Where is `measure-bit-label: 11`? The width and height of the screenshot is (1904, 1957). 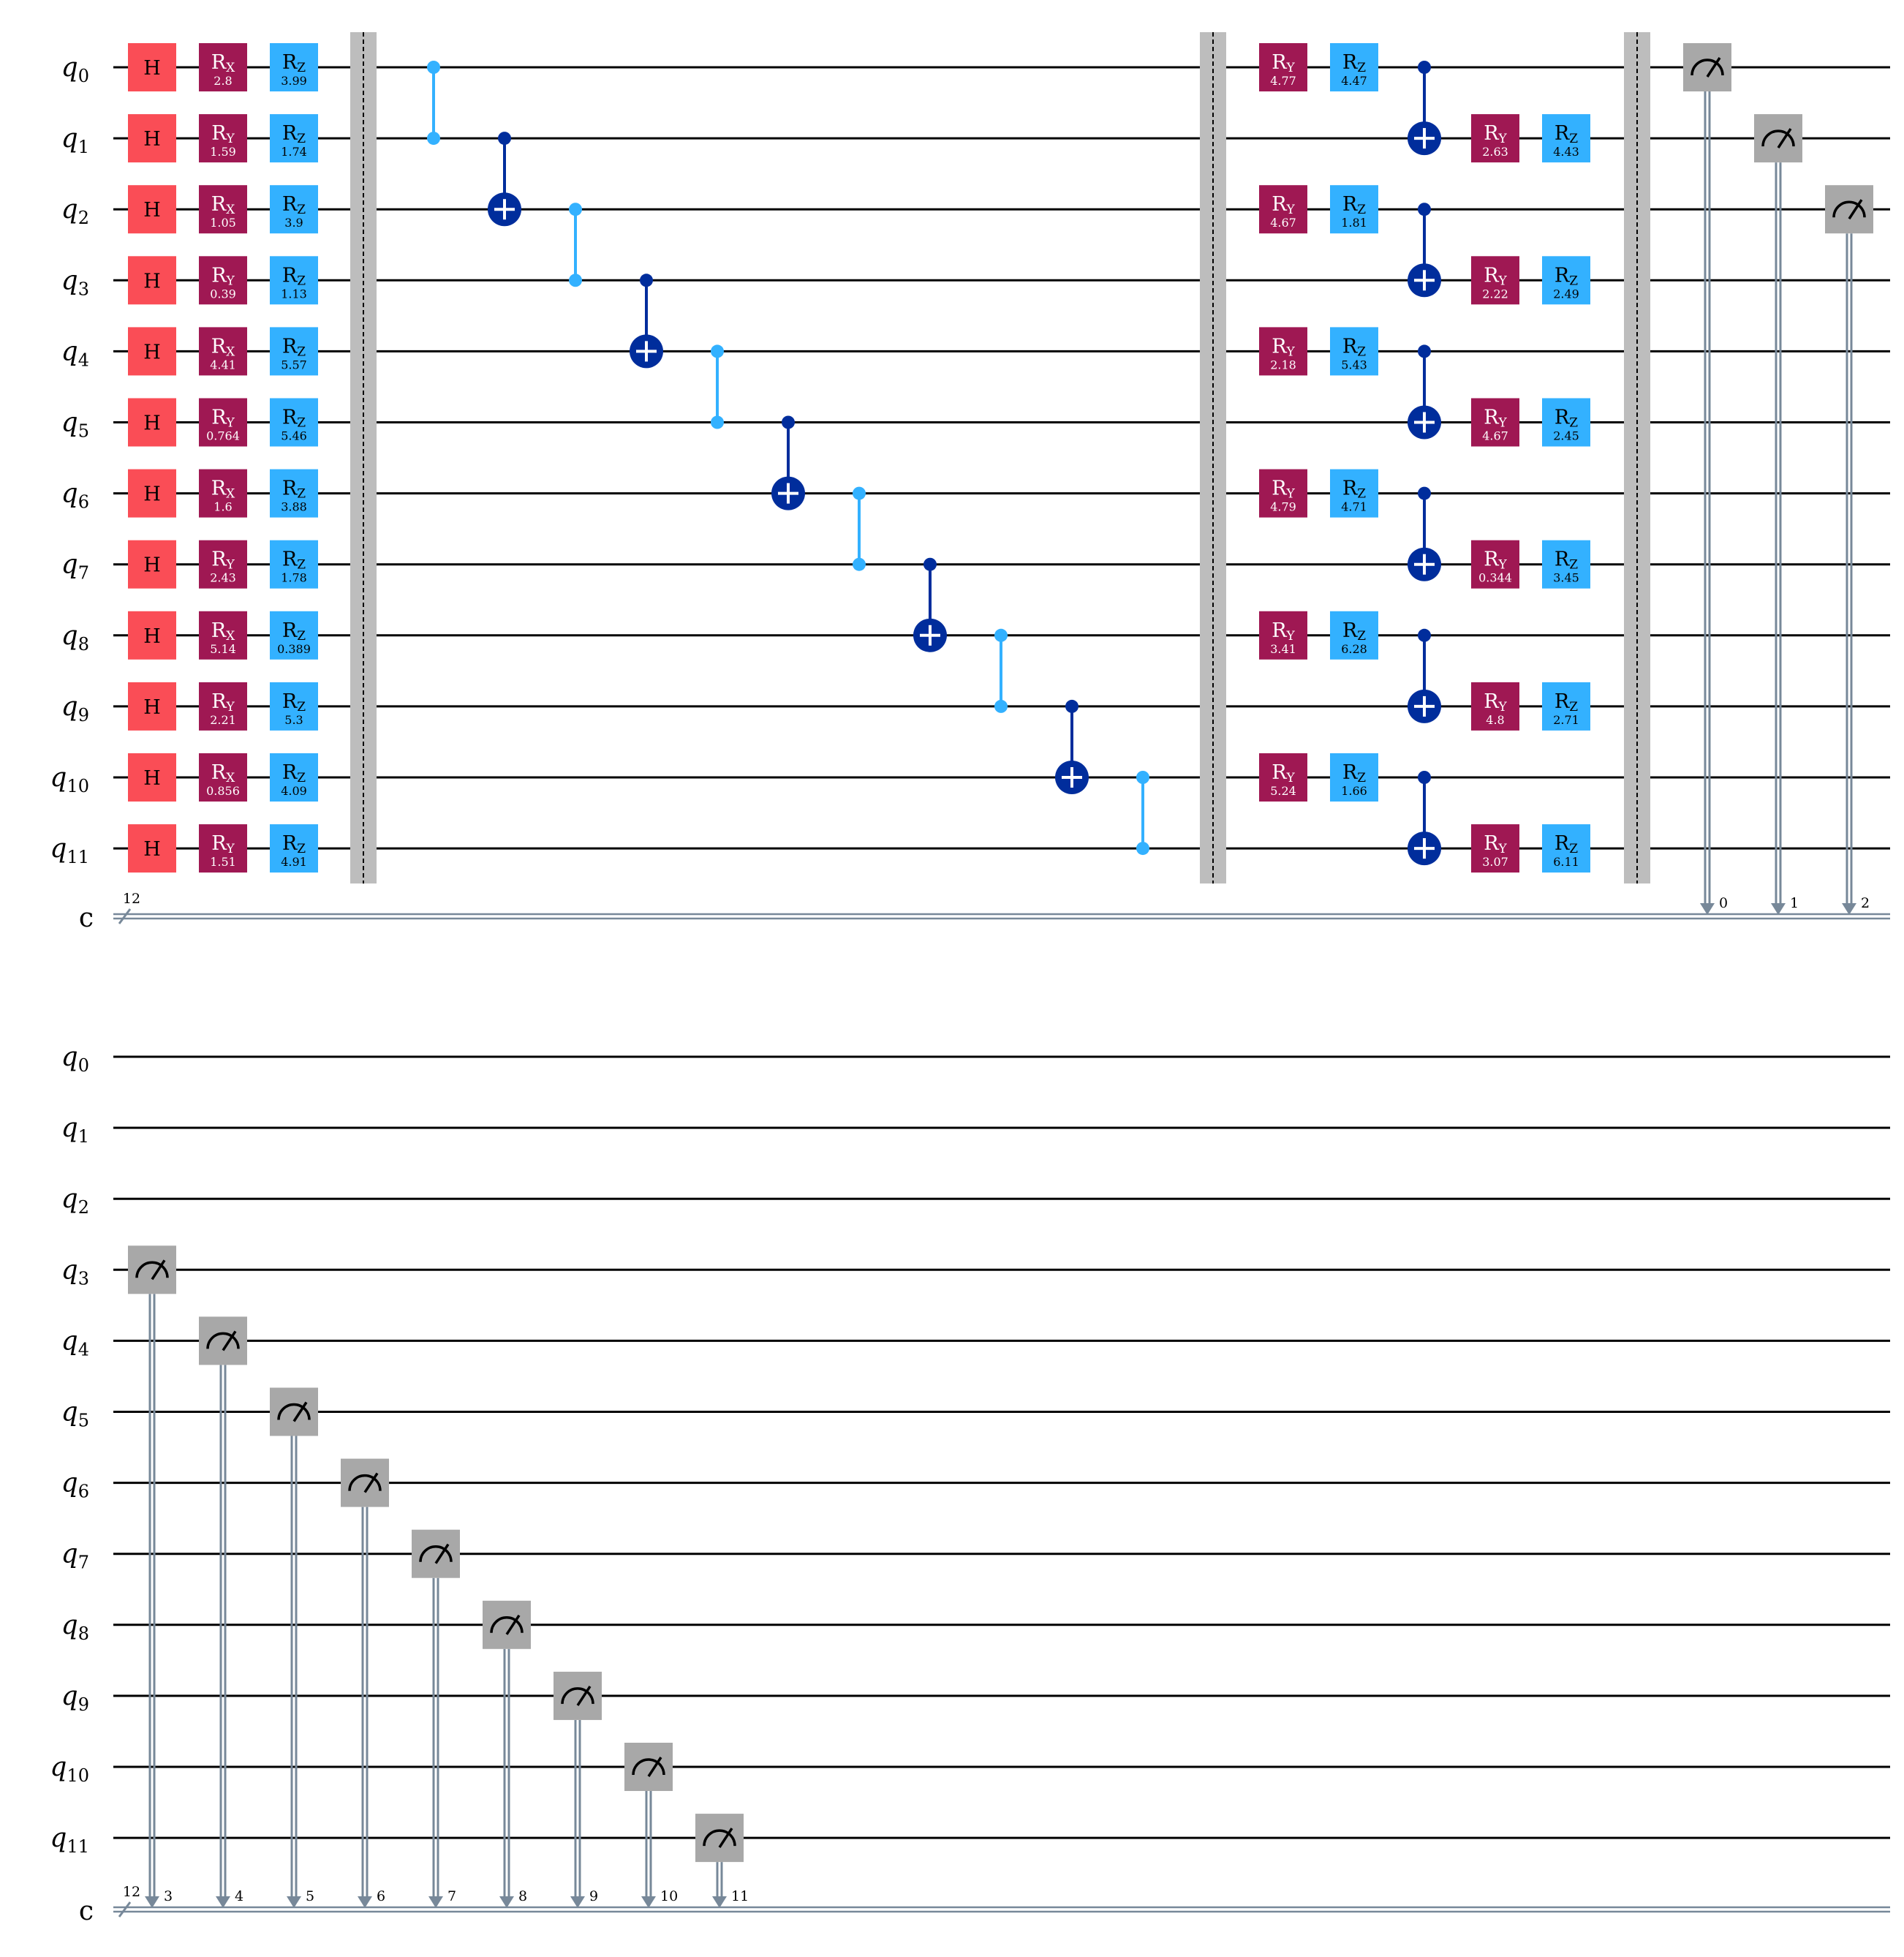 measure-bit-label: 11 is located at coordinates (740, 1896).